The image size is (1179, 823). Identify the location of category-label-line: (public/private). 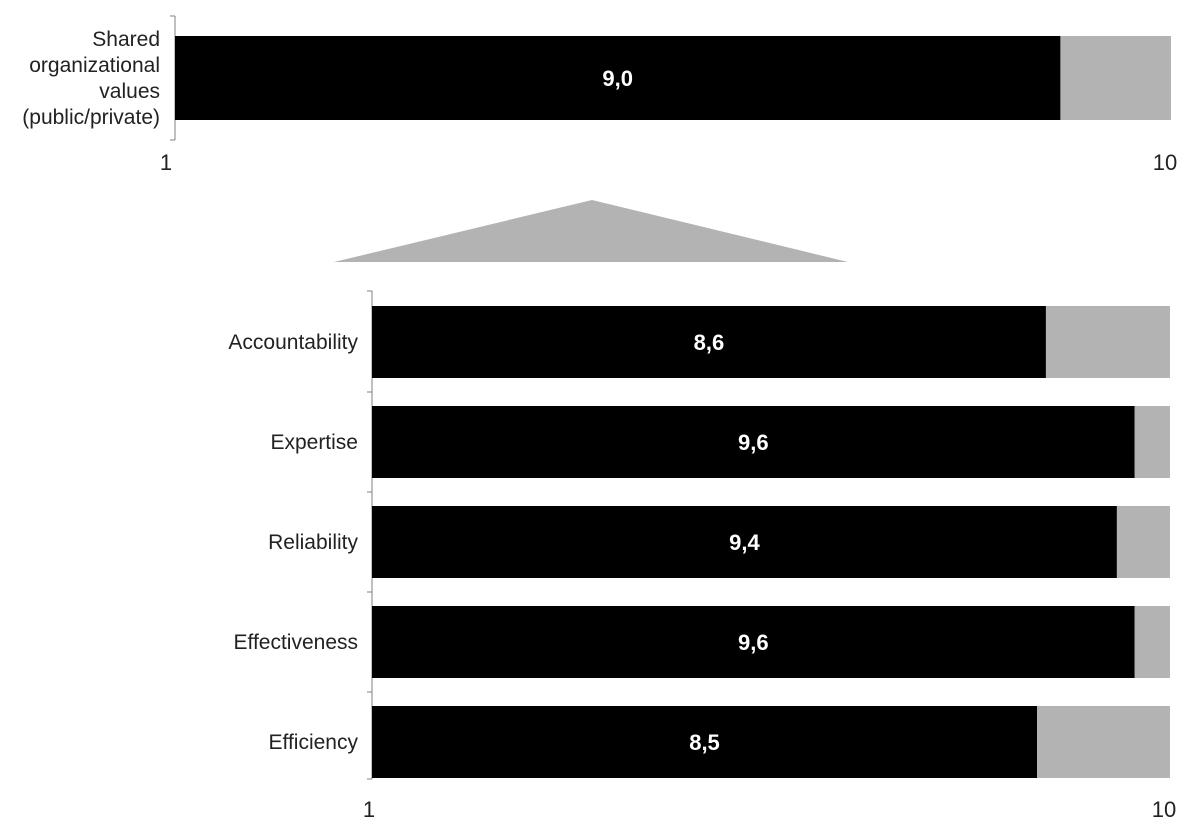
(91, 117).